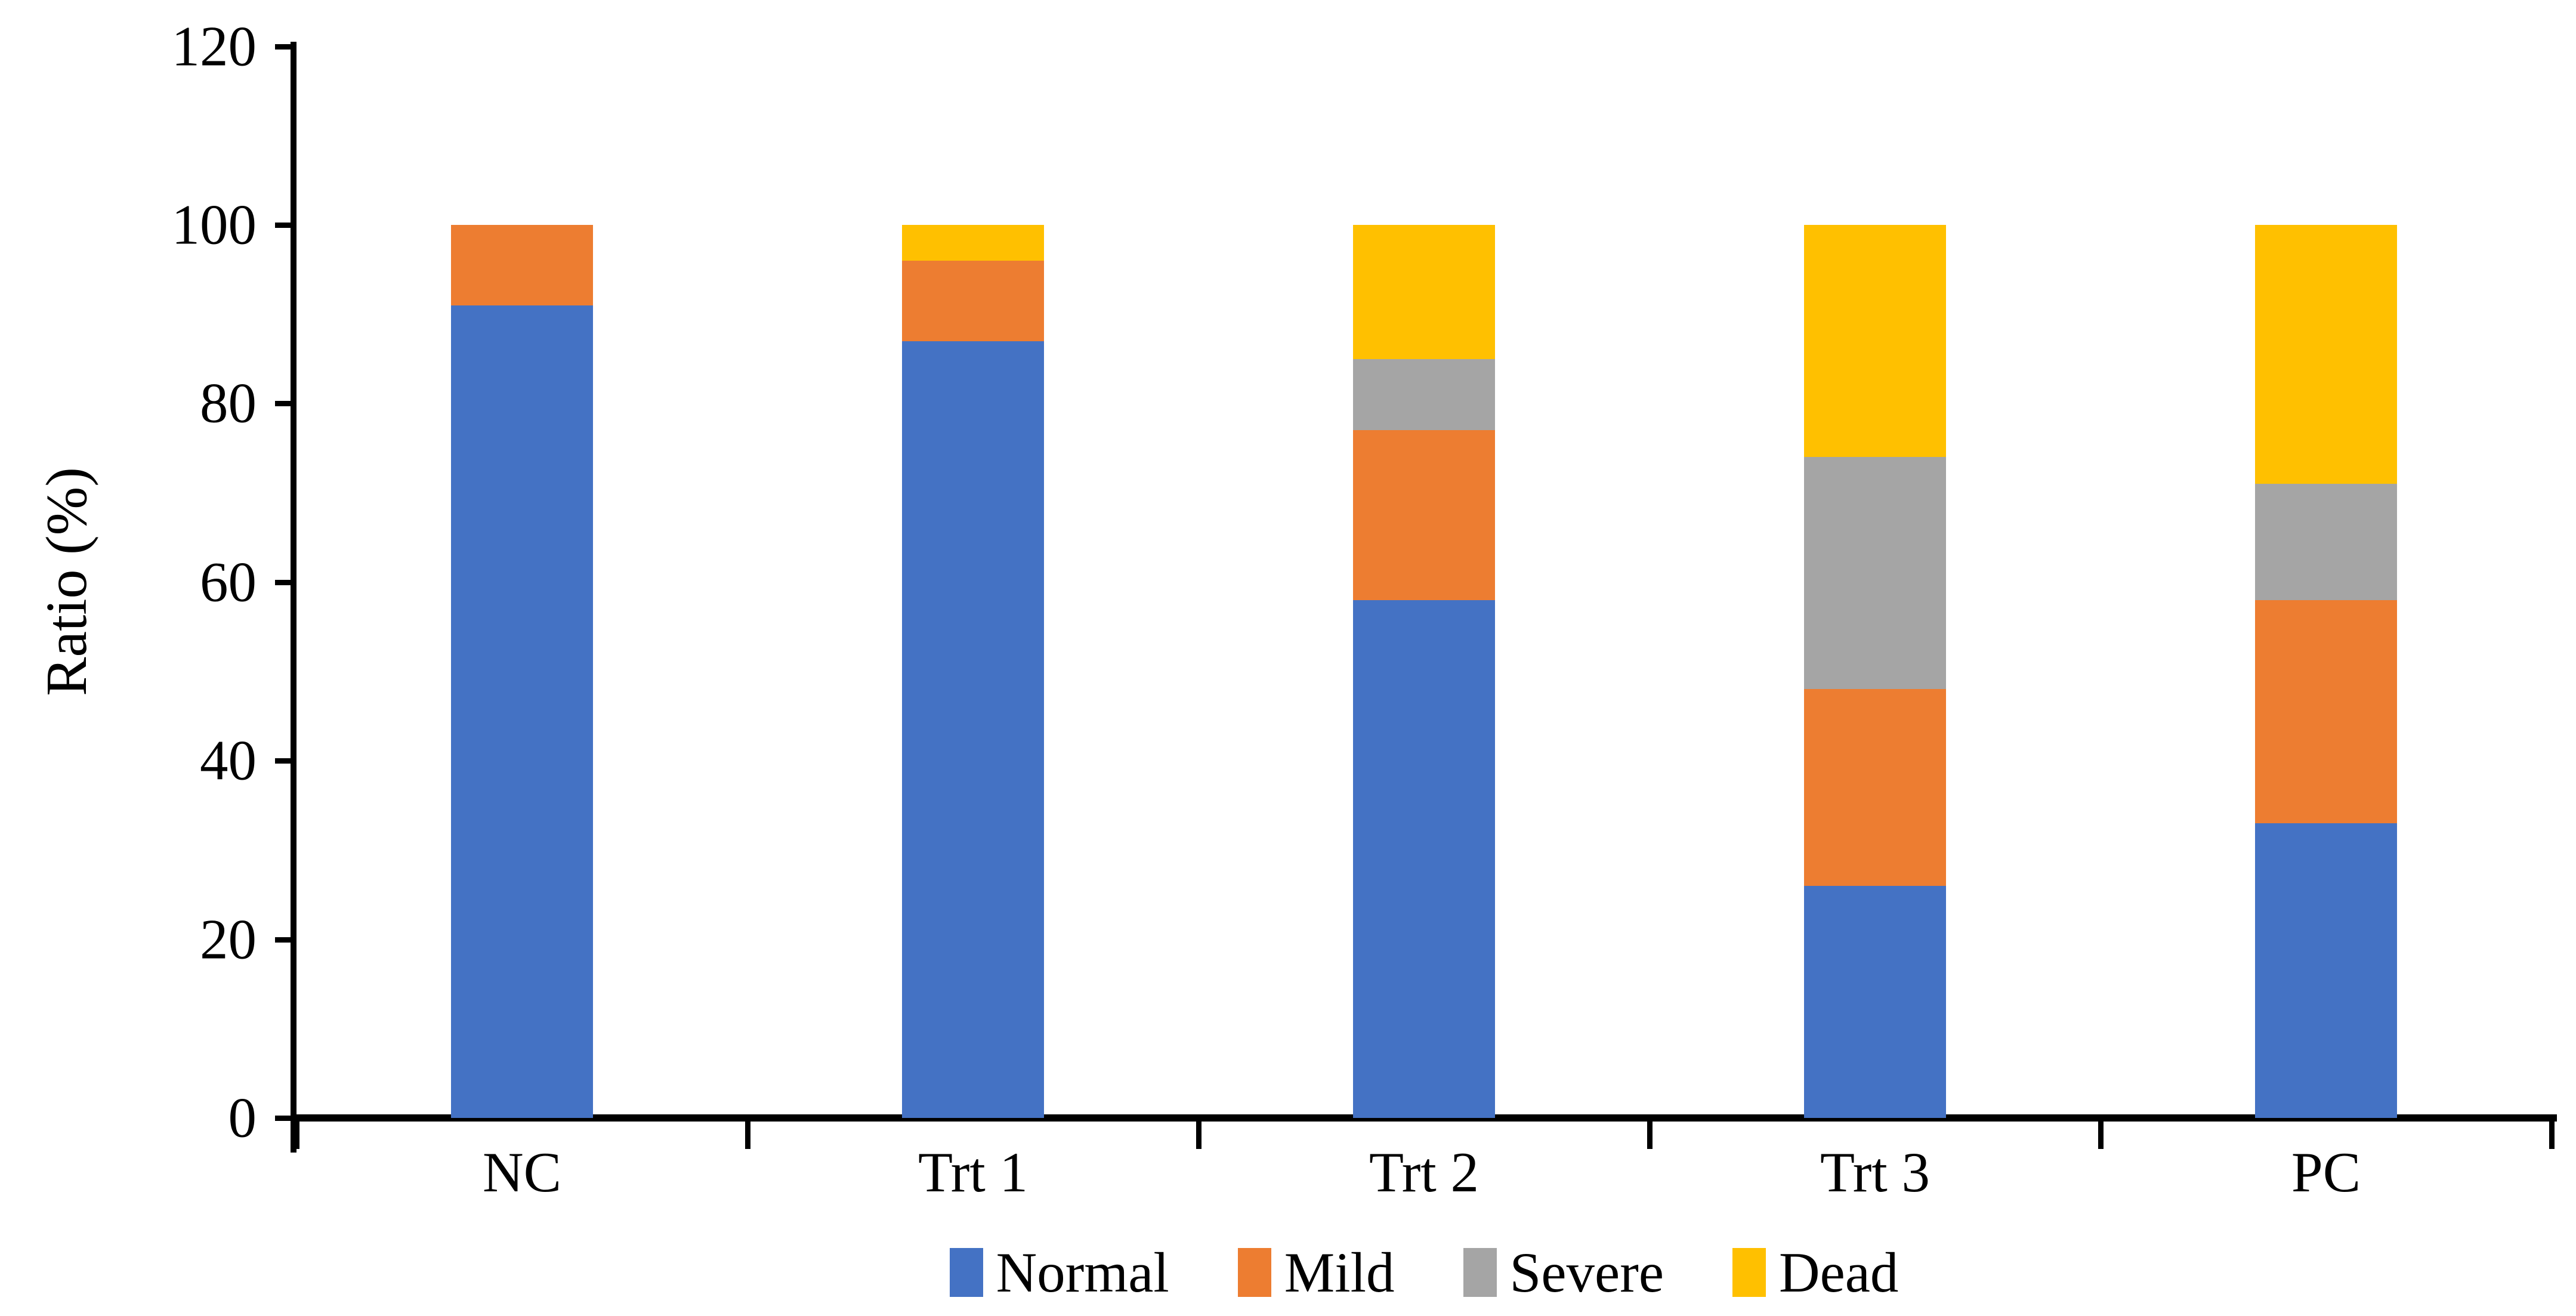 The height and width of the screenshot is (1316, 2576). I want to click on legend-marker-normal, so click(966, 1272).